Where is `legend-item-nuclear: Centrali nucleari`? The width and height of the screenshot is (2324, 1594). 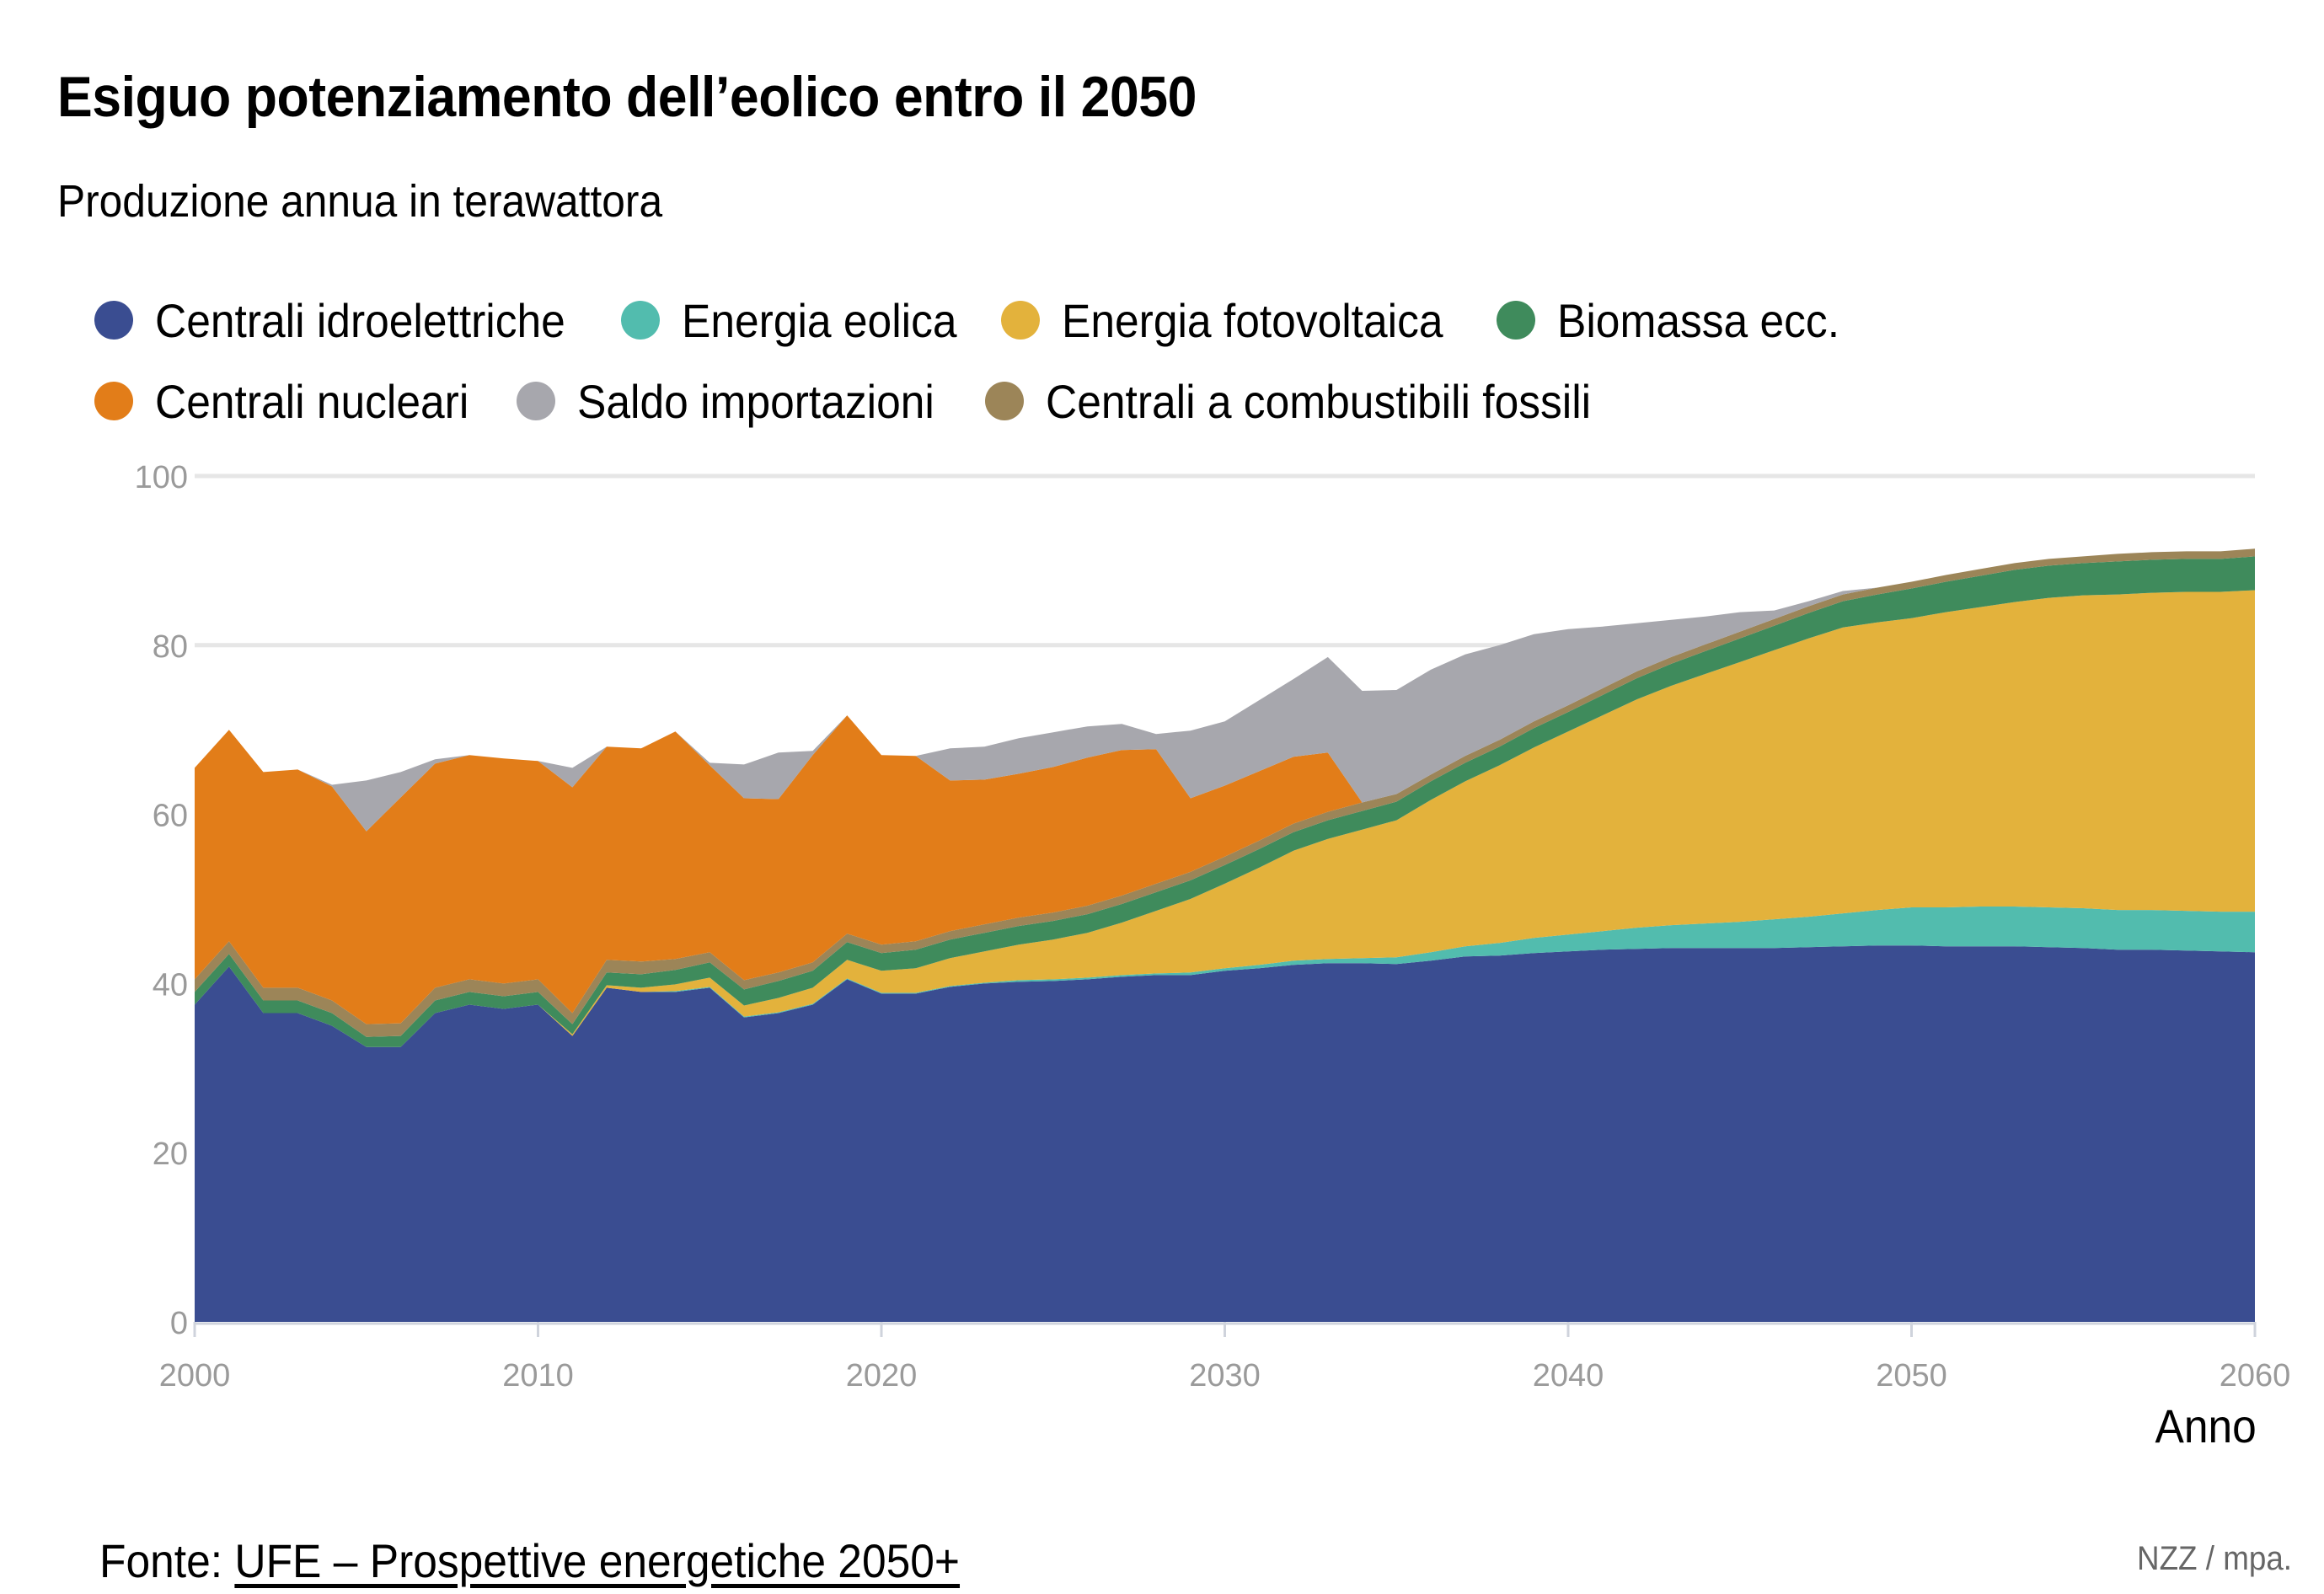
legend-item-nuclear: Centrali nucleari is located at coordinates (295, 401).